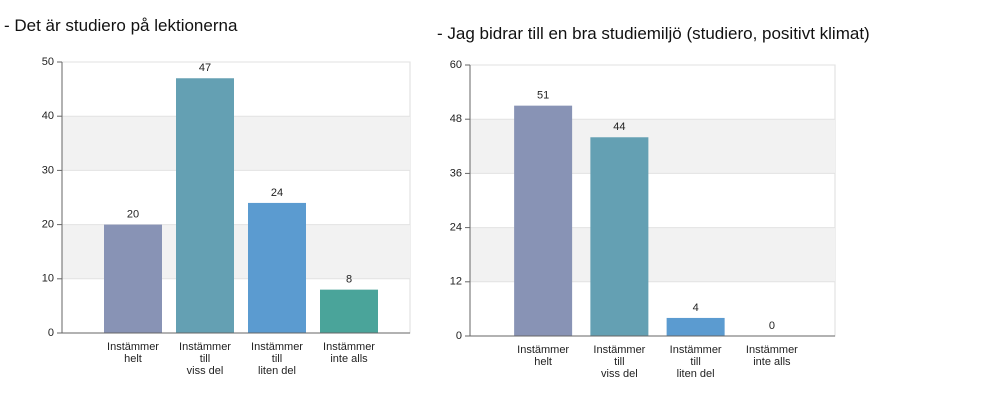  What do you see at coordinates (543, 96) in the screenshot?
I see `value-label: 51` at bounding box center [543, 96].